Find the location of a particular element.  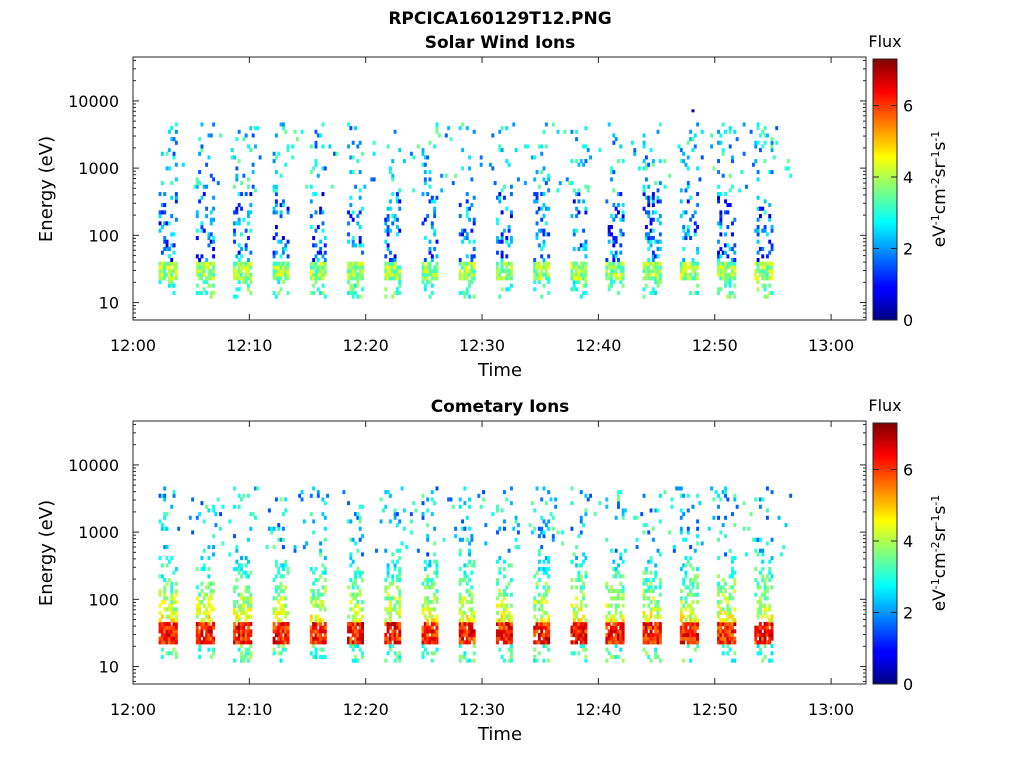

x-axis-label: Time is located at coordinates (499, 734).